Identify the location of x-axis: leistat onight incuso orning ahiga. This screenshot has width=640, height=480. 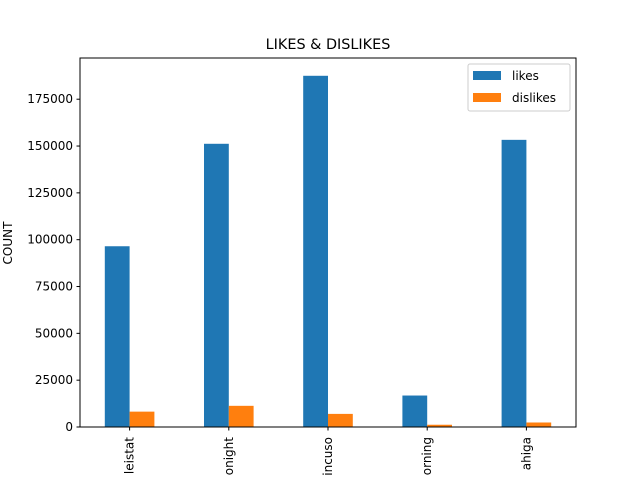
(328, 451).